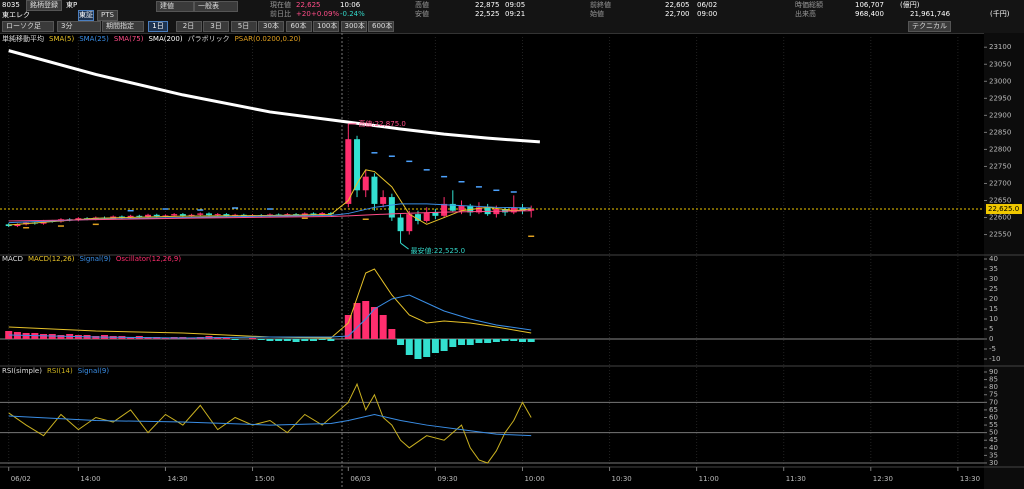 The image size is (1024, 489). What do you see at coordinates (94, 39) in the screenshot?
I see `legend-label: SMA(25)` at bounding box center [94, 39].